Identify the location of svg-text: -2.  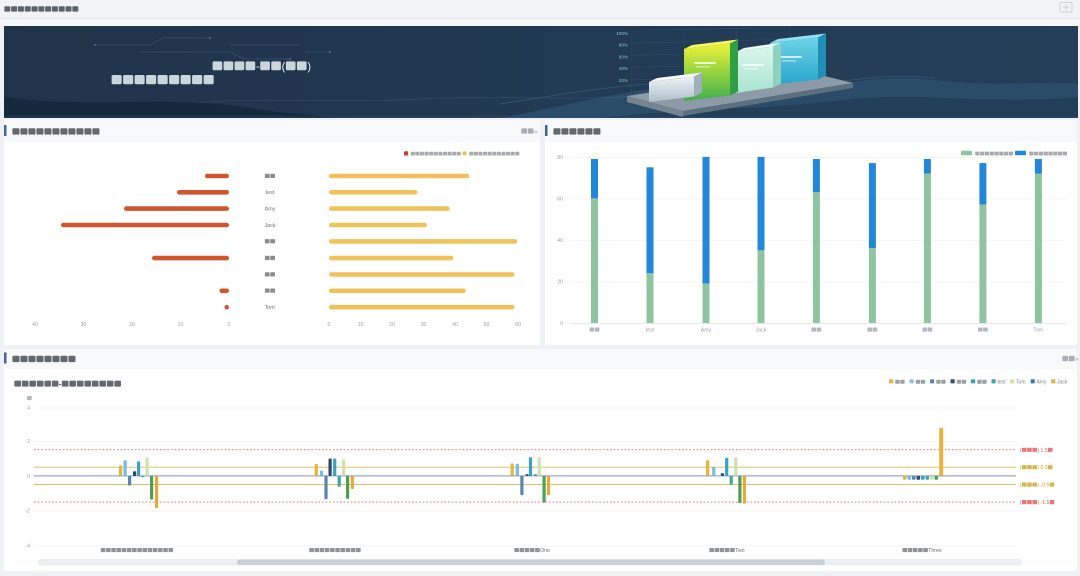
(27, 512).